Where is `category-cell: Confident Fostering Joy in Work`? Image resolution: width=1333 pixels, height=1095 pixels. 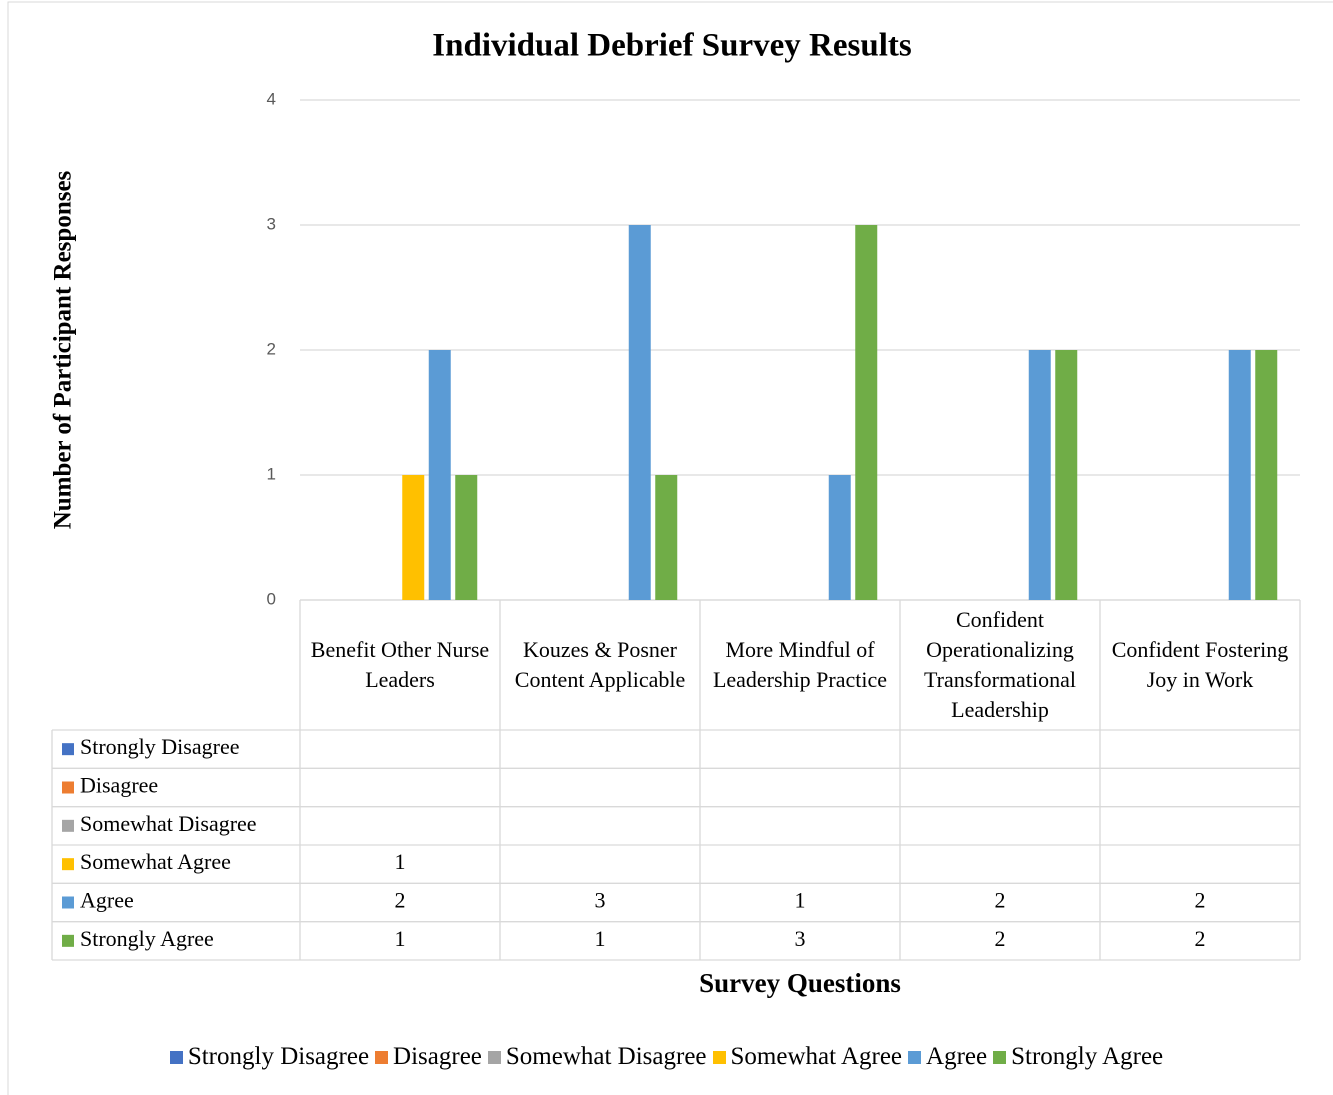 category-cell: Confident Fostering Joy in Work is located at coordinates (1200, 664).